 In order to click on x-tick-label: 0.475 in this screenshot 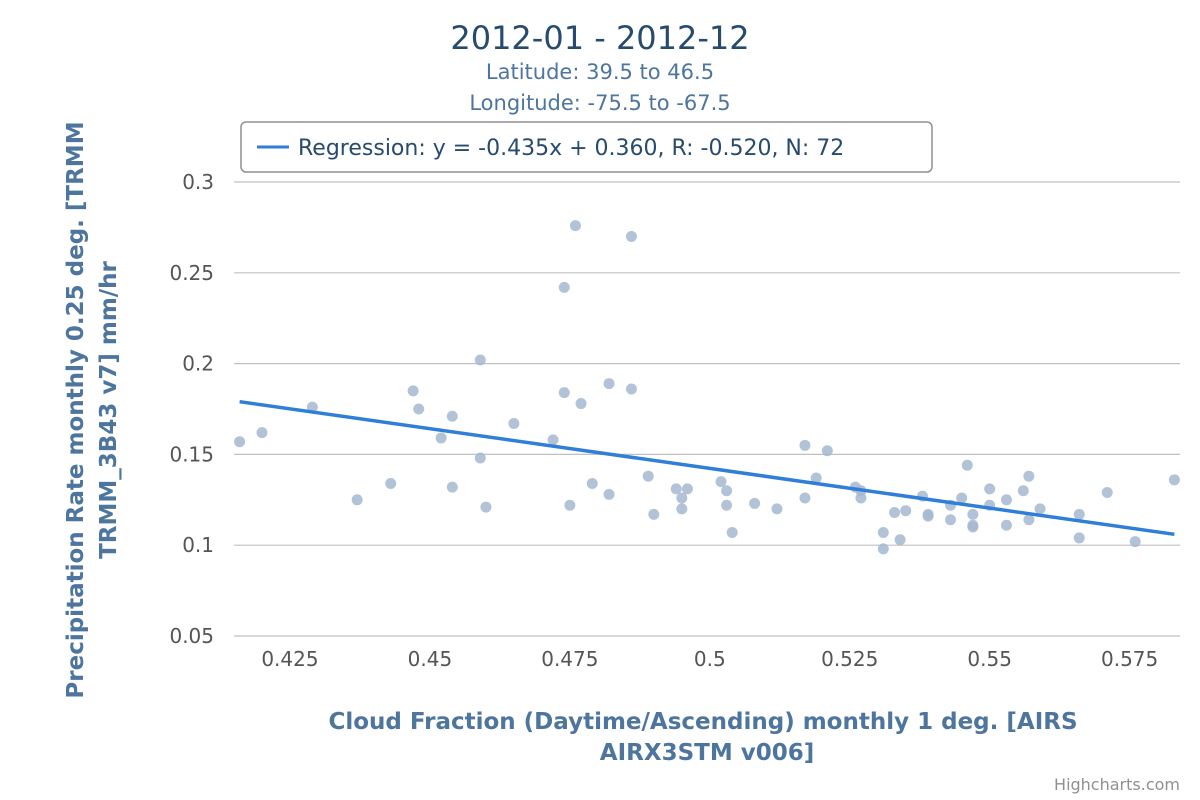, I will do `click(569, 659)`.